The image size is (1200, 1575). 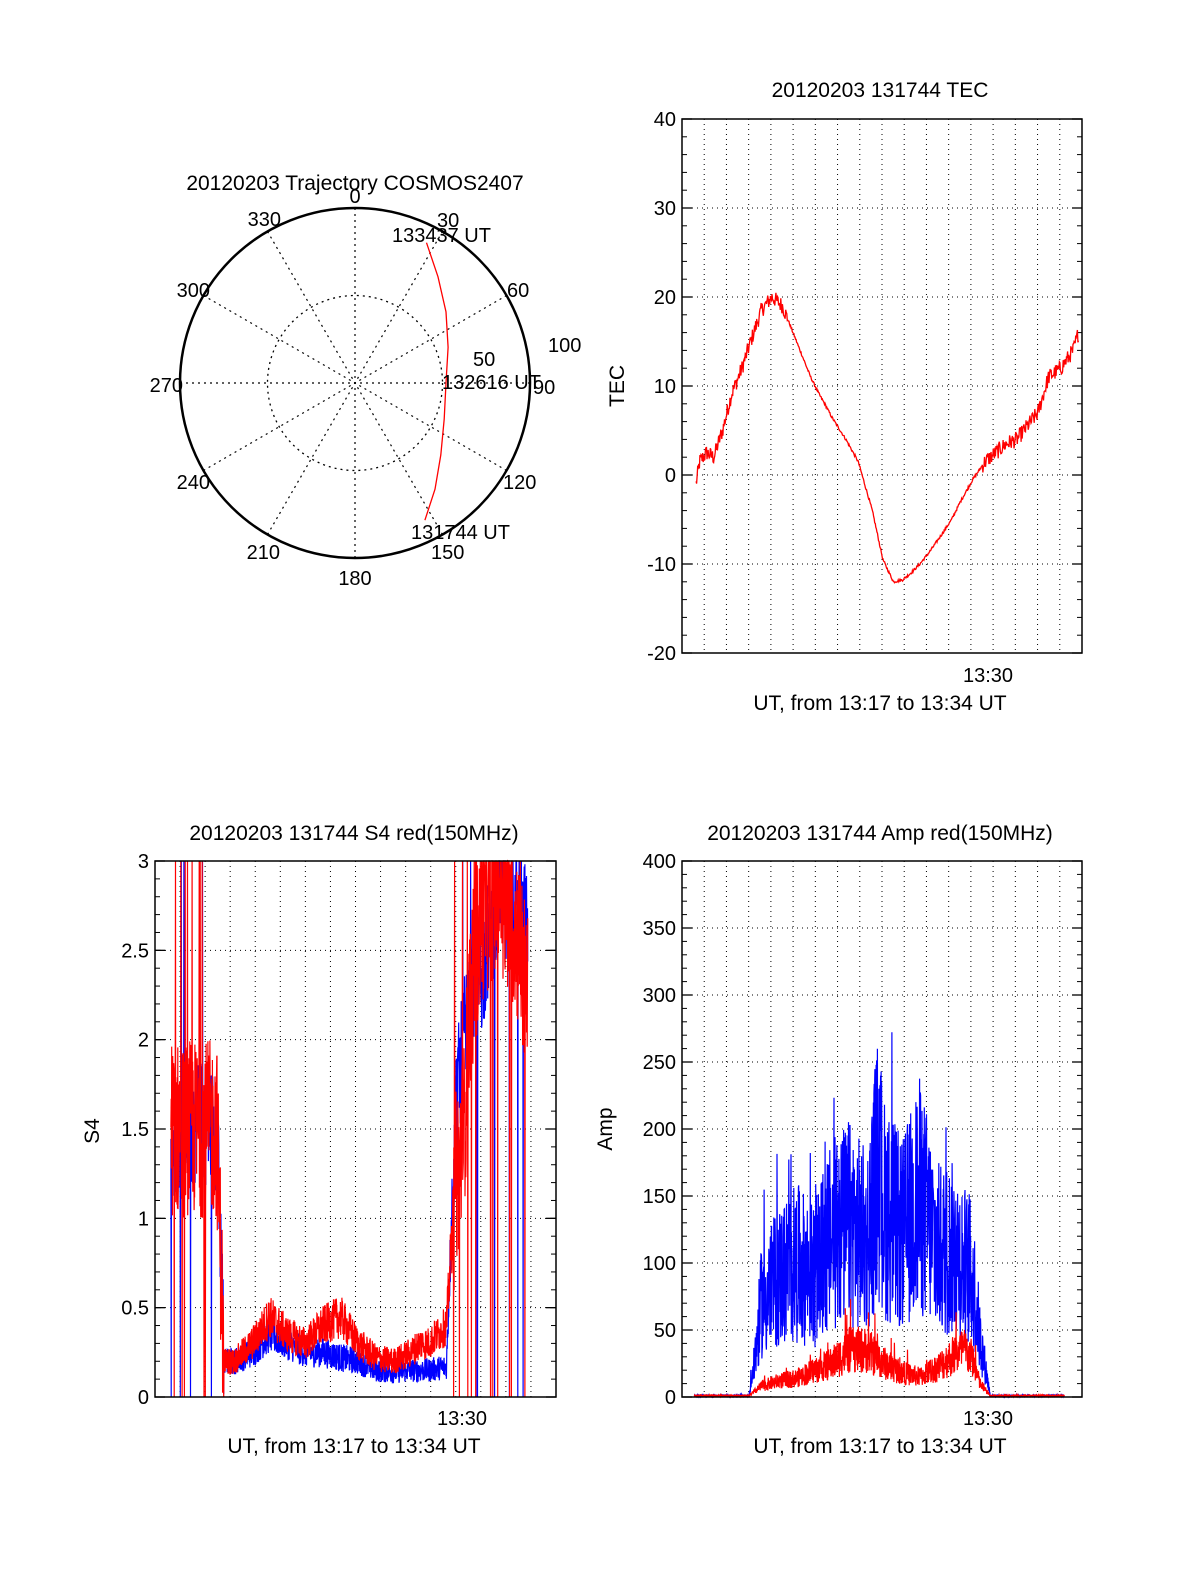 I want to click on y-tick-label: 3, so click(x=143, y=862).